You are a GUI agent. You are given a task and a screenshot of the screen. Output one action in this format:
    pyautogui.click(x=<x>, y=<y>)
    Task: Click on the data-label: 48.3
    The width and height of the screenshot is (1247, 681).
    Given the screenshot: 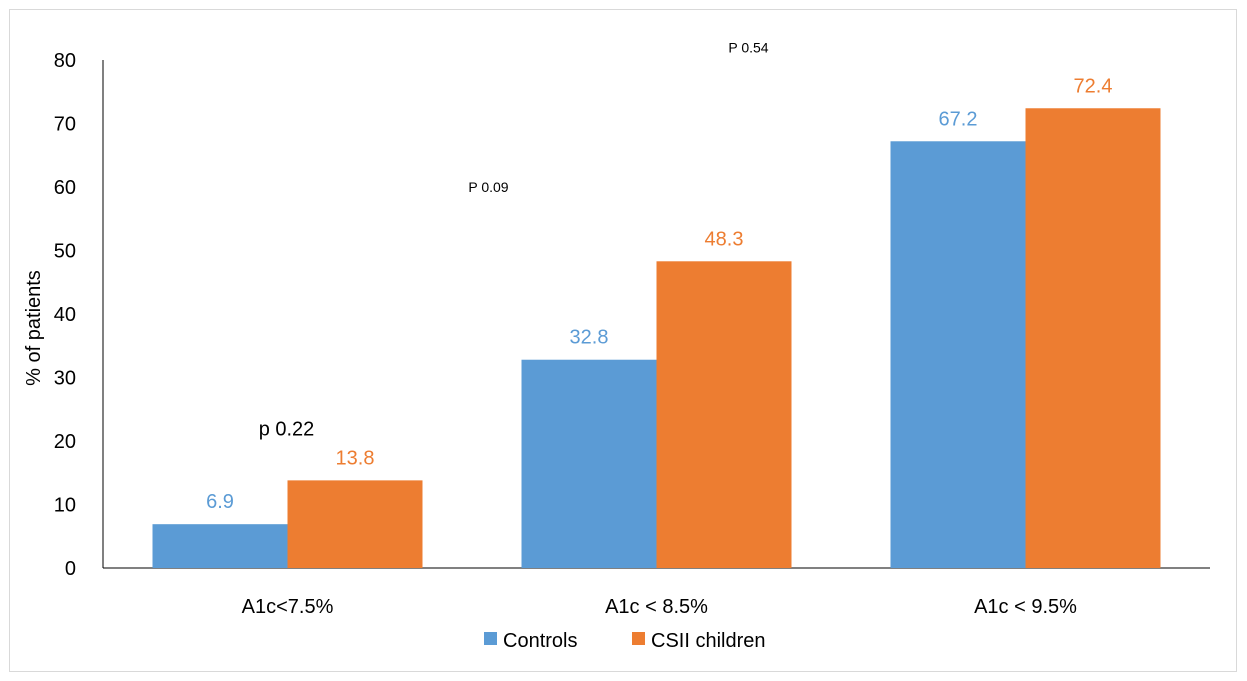 What is the action you would take?
    pyautogui.click(x=724, y=239)
    